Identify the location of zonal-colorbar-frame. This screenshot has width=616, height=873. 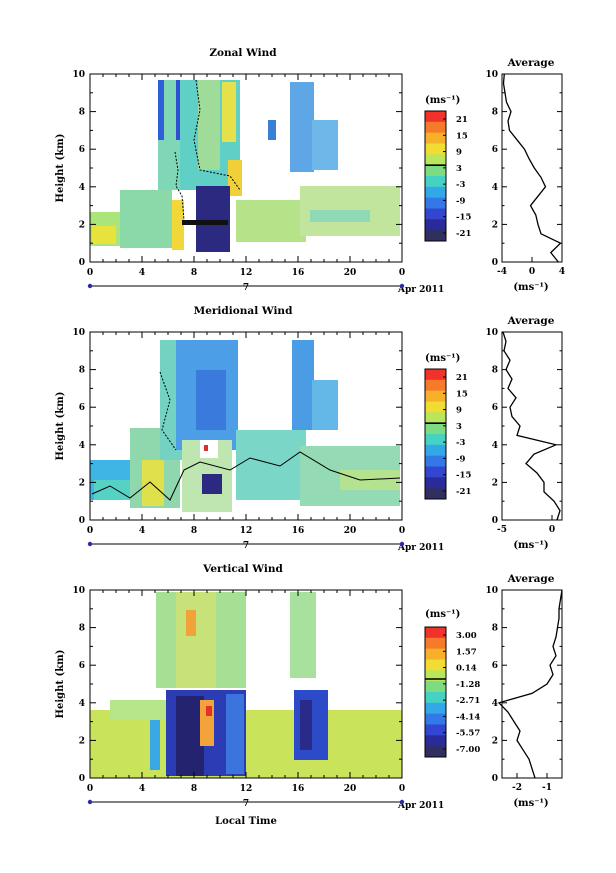
(435, 176).